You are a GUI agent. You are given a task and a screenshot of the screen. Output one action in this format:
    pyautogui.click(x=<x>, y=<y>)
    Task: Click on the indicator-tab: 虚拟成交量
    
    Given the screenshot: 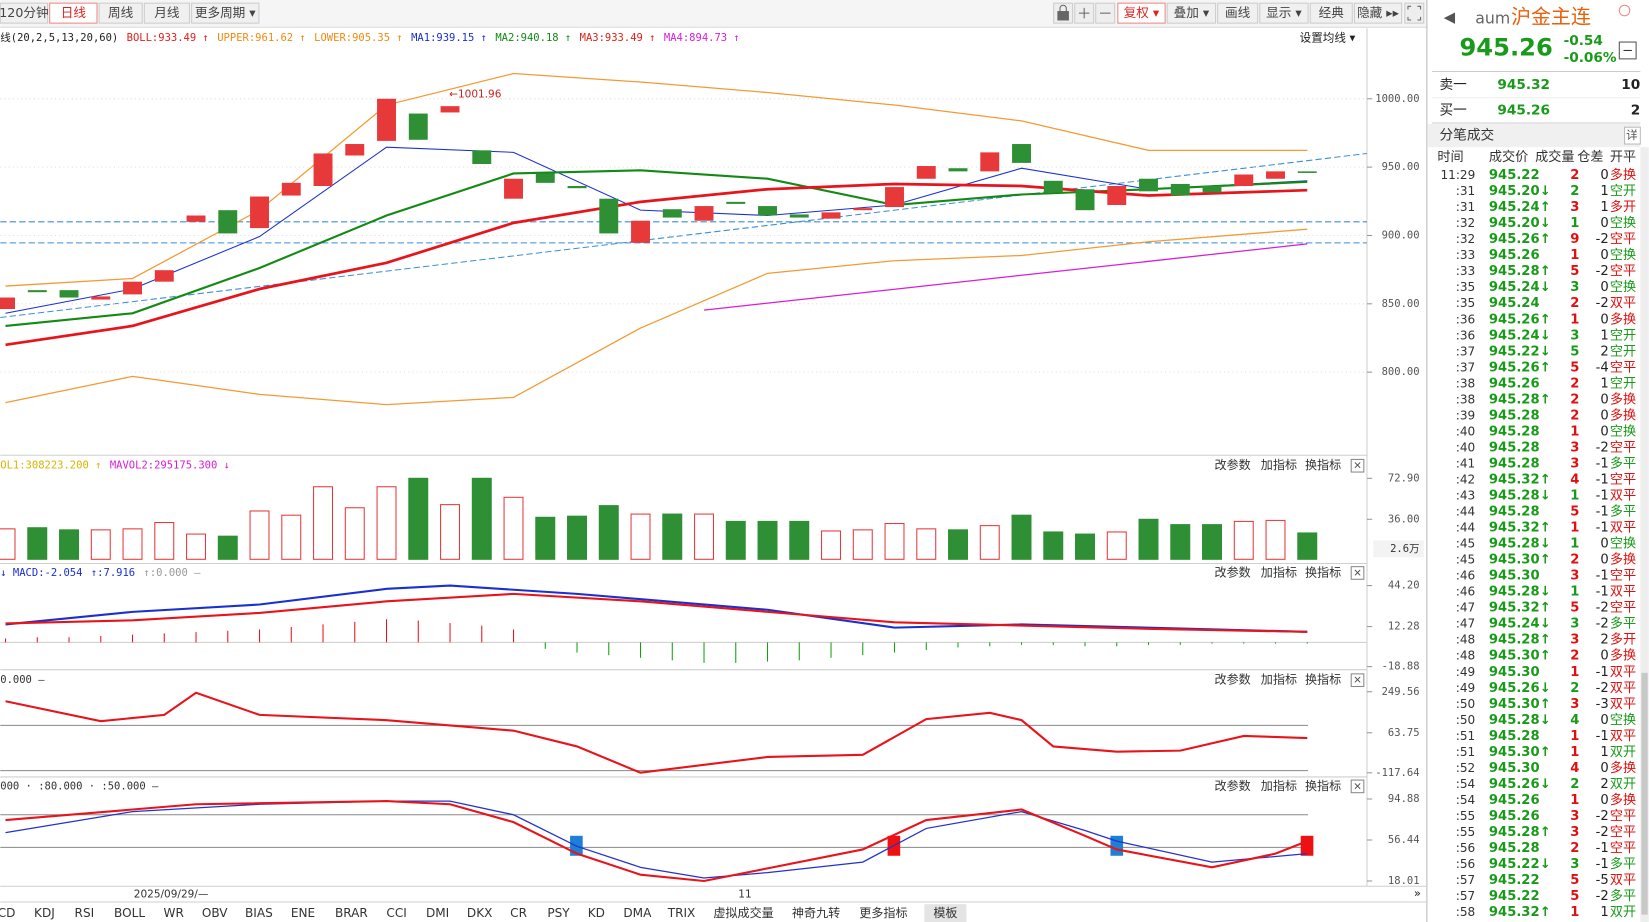 What is the action you would take?
    pyautogui.click(x=743, y=912)
    